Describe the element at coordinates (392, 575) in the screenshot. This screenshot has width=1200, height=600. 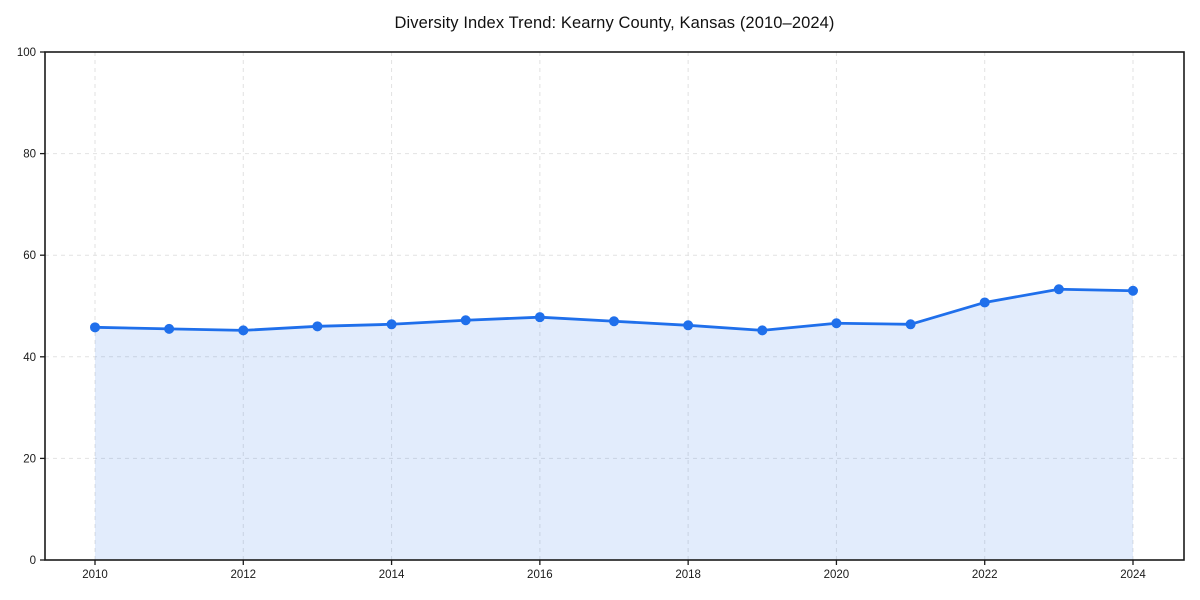
I see `x-tick-label: 2014` at that location.